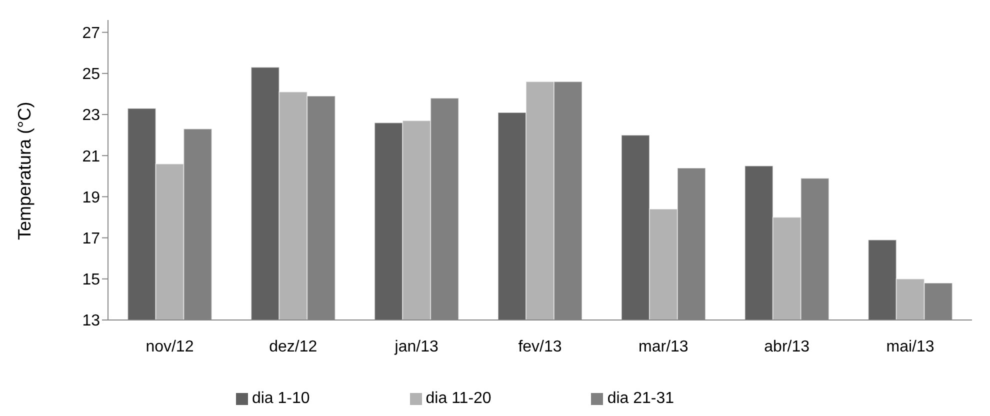 The width and height of the screenshot is (990, 416). Describe the element at coordinates (91, 33) in the screenshot. I see `y-tick-label: 27` at that location.